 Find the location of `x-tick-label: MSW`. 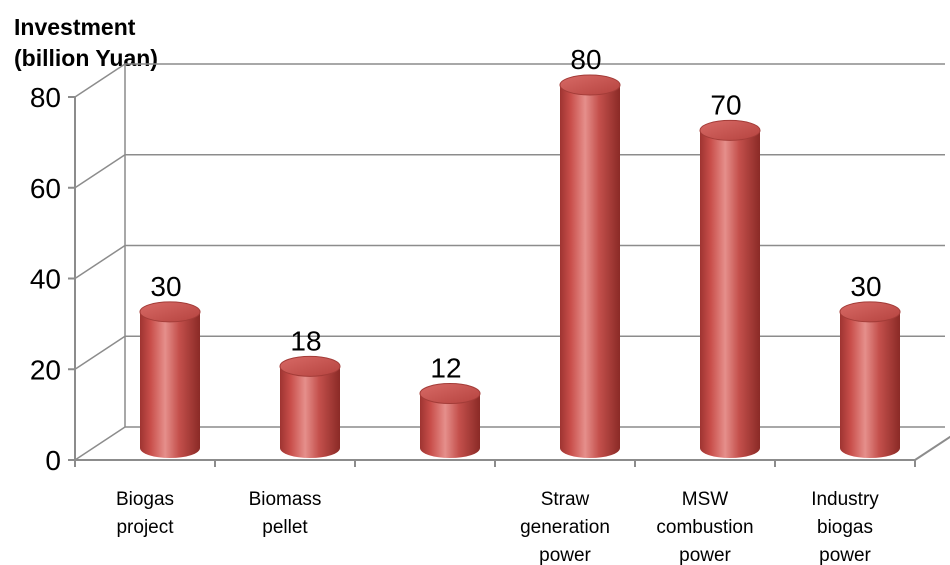

x-tick-label: MSW is located at coordinates (705, 499).